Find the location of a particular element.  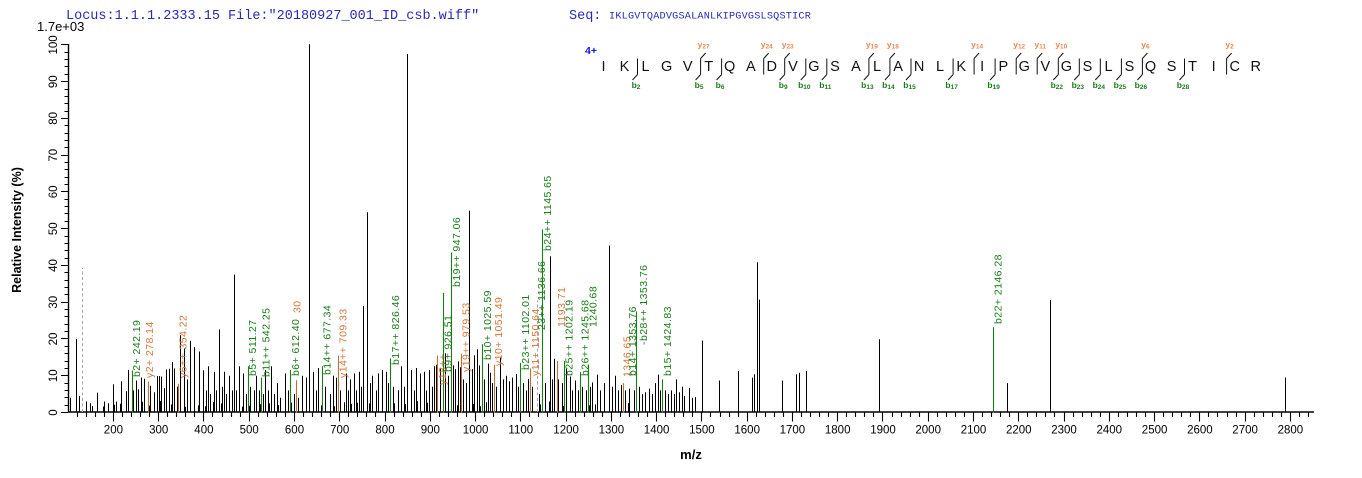

svg-text: b23++ 1102.01 is located at coordinates (526, 332).